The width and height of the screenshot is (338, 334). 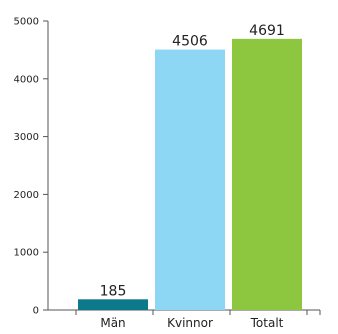 I want to click on category-label: Män, so click(x=112, y=322).